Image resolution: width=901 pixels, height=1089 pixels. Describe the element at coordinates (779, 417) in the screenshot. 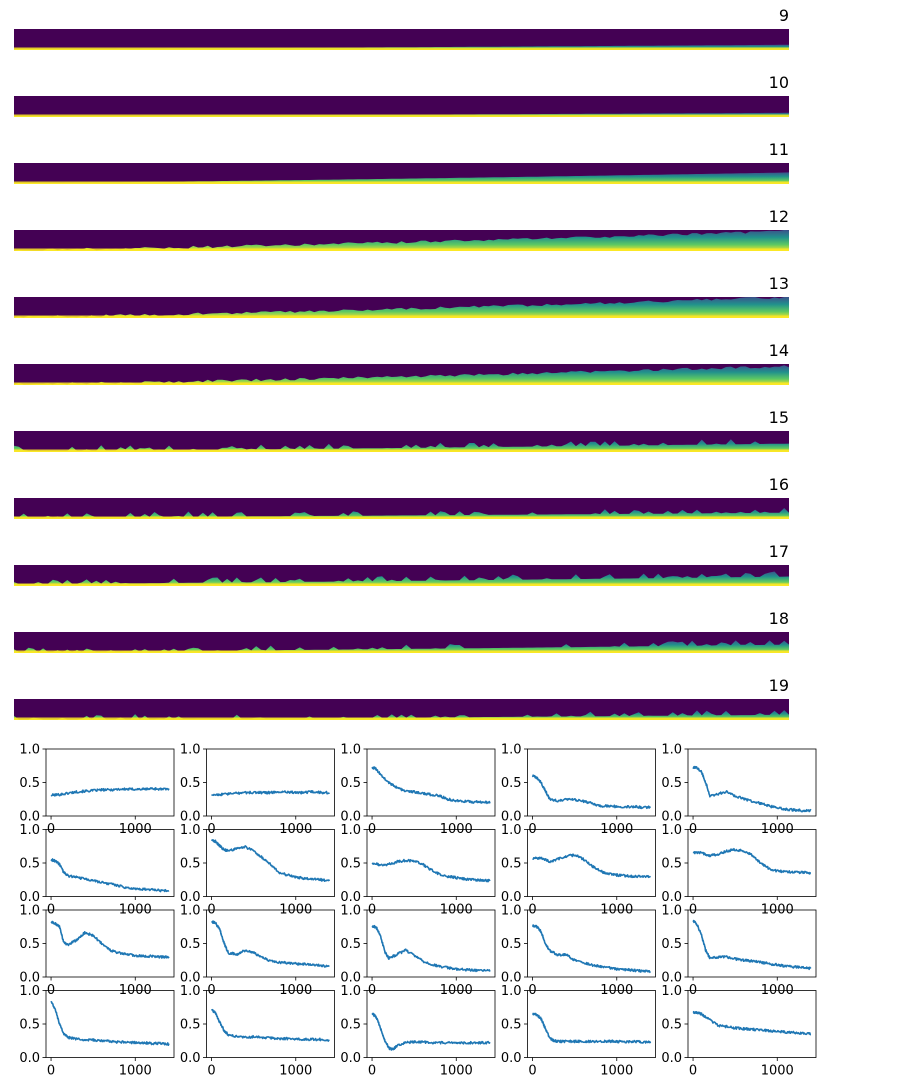

I see `heatmap-title: 15` at that location.